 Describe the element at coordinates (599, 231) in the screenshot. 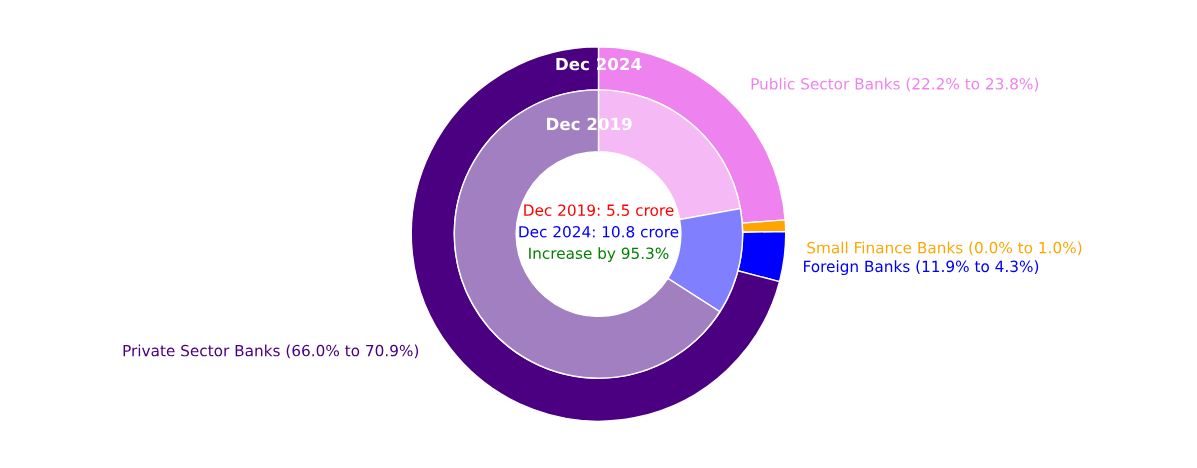

I see `text: Dec 2024: 10.8 crore` at that location.